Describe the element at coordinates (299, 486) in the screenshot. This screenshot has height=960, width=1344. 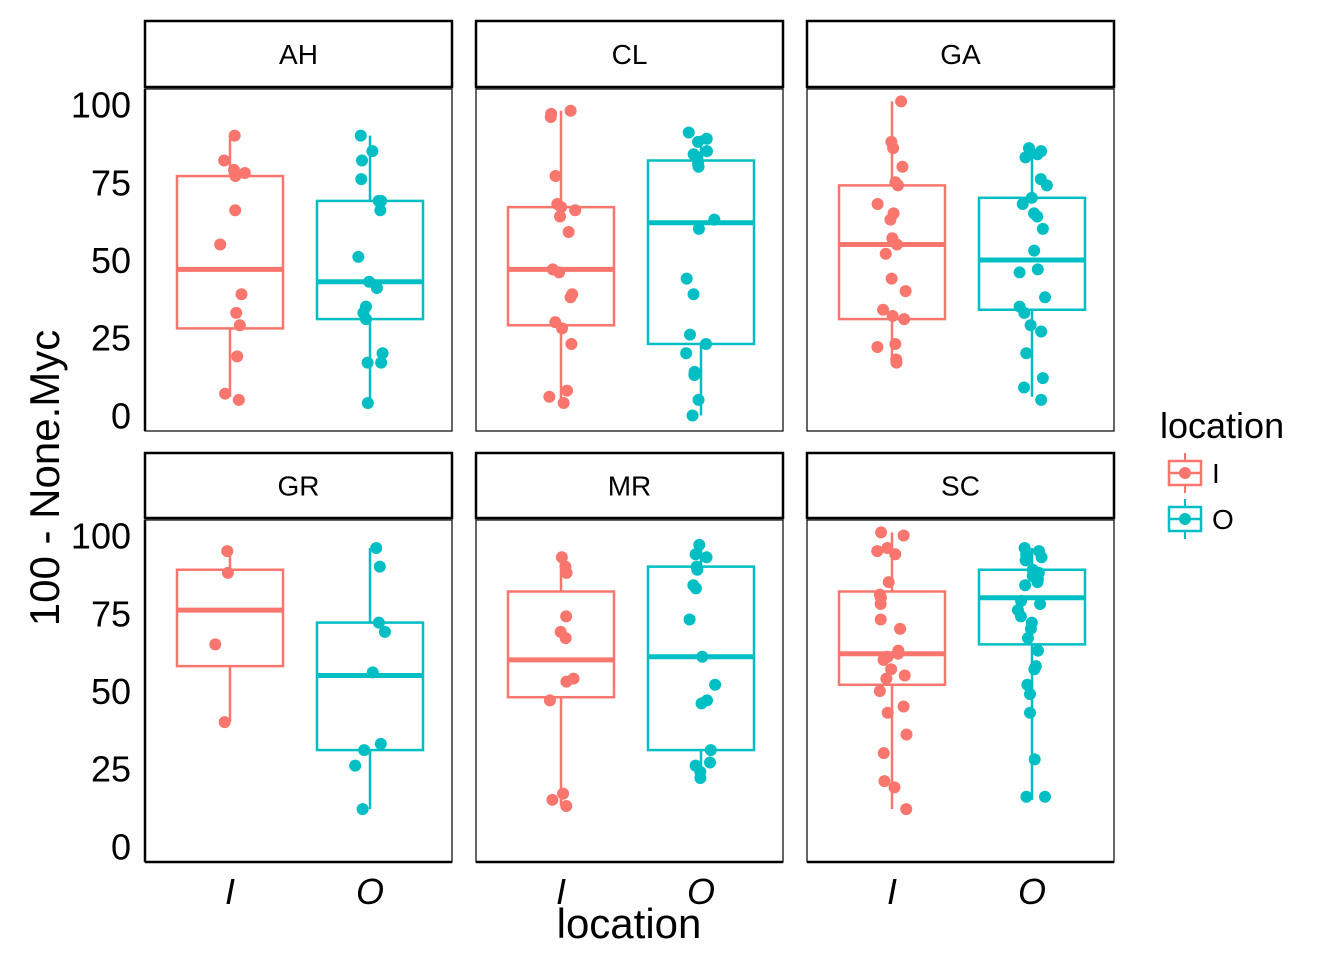
I see `facet-strip-label: GR` at that location.